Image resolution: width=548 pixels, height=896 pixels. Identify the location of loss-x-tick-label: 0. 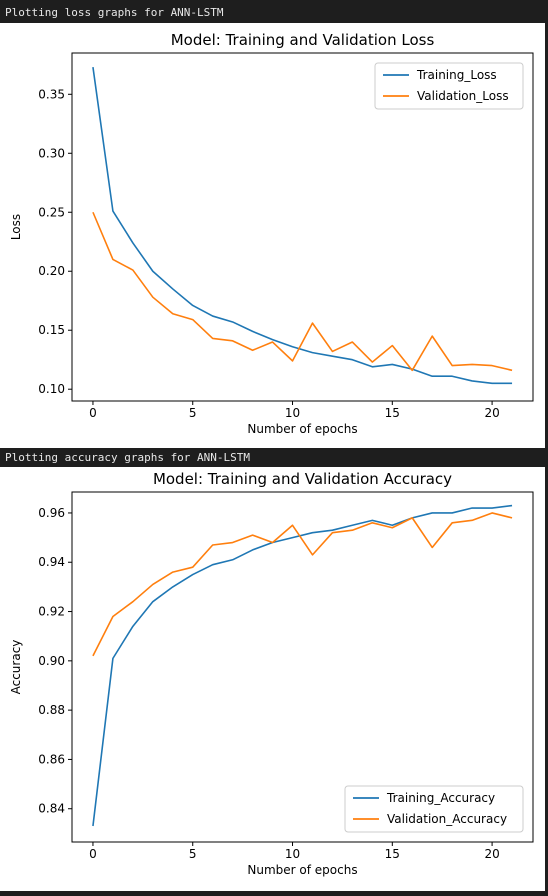
(93, 413).